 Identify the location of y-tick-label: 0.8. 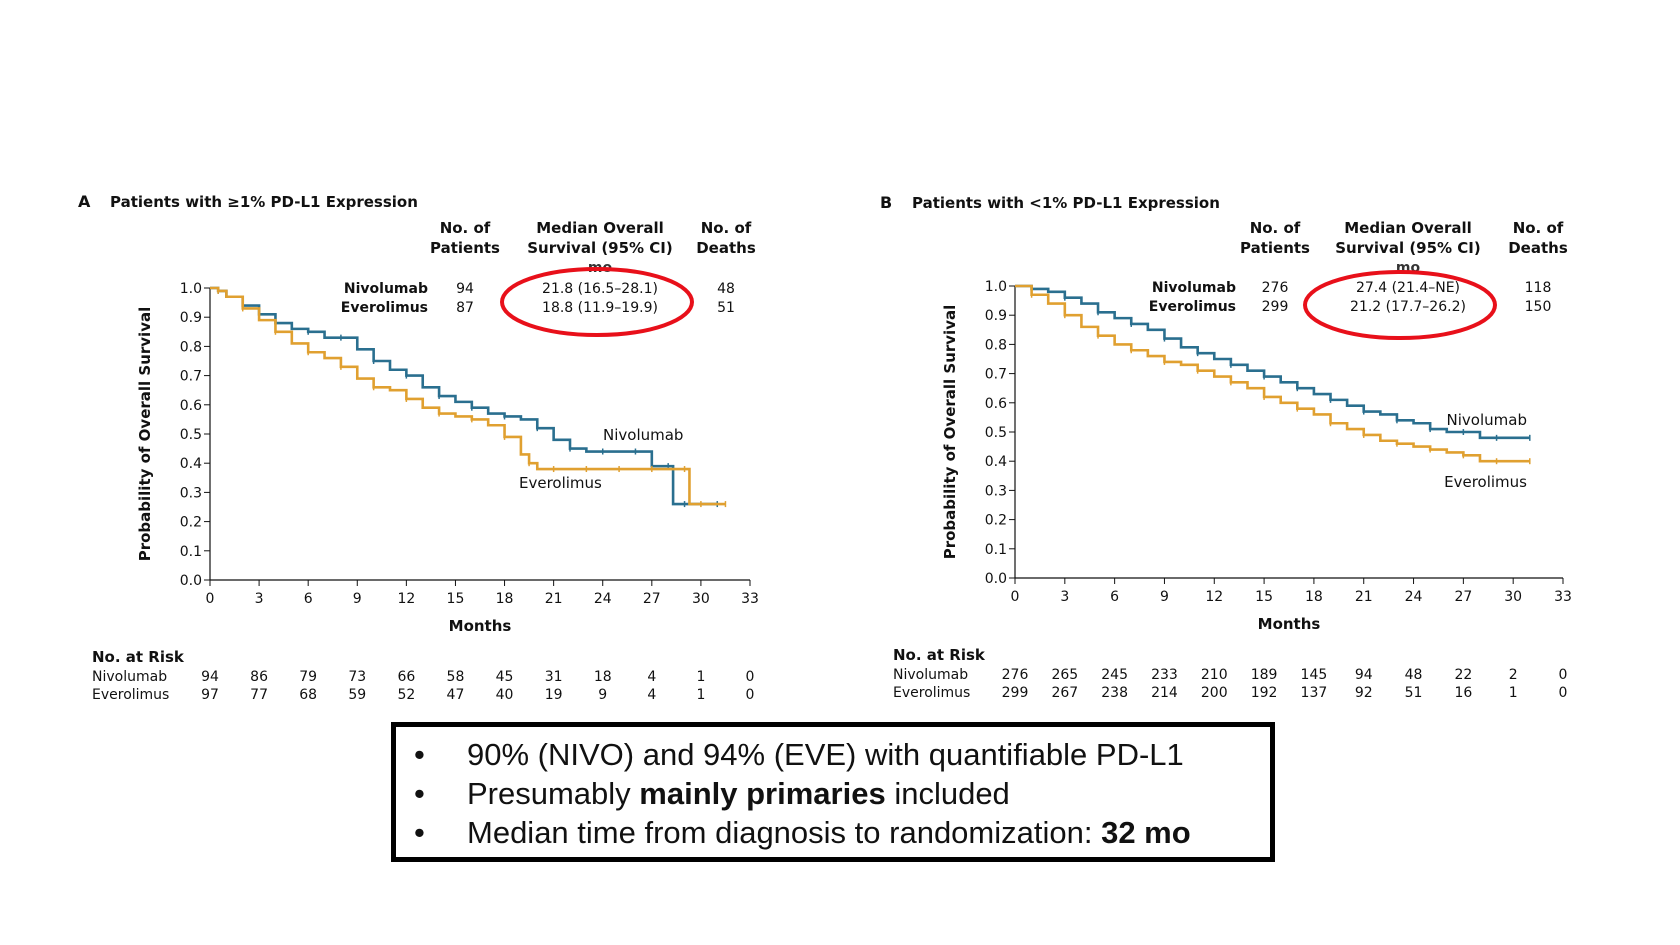
(996, 345).